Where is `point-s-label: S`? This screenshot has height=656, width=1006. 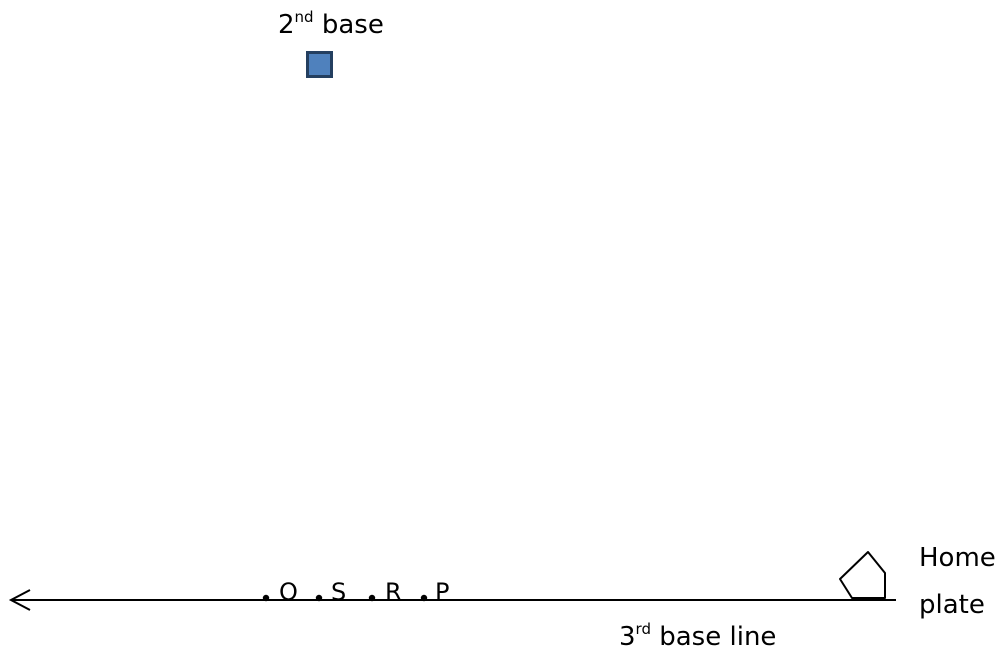 point-s-label: S is located at coordinates (339, 592).